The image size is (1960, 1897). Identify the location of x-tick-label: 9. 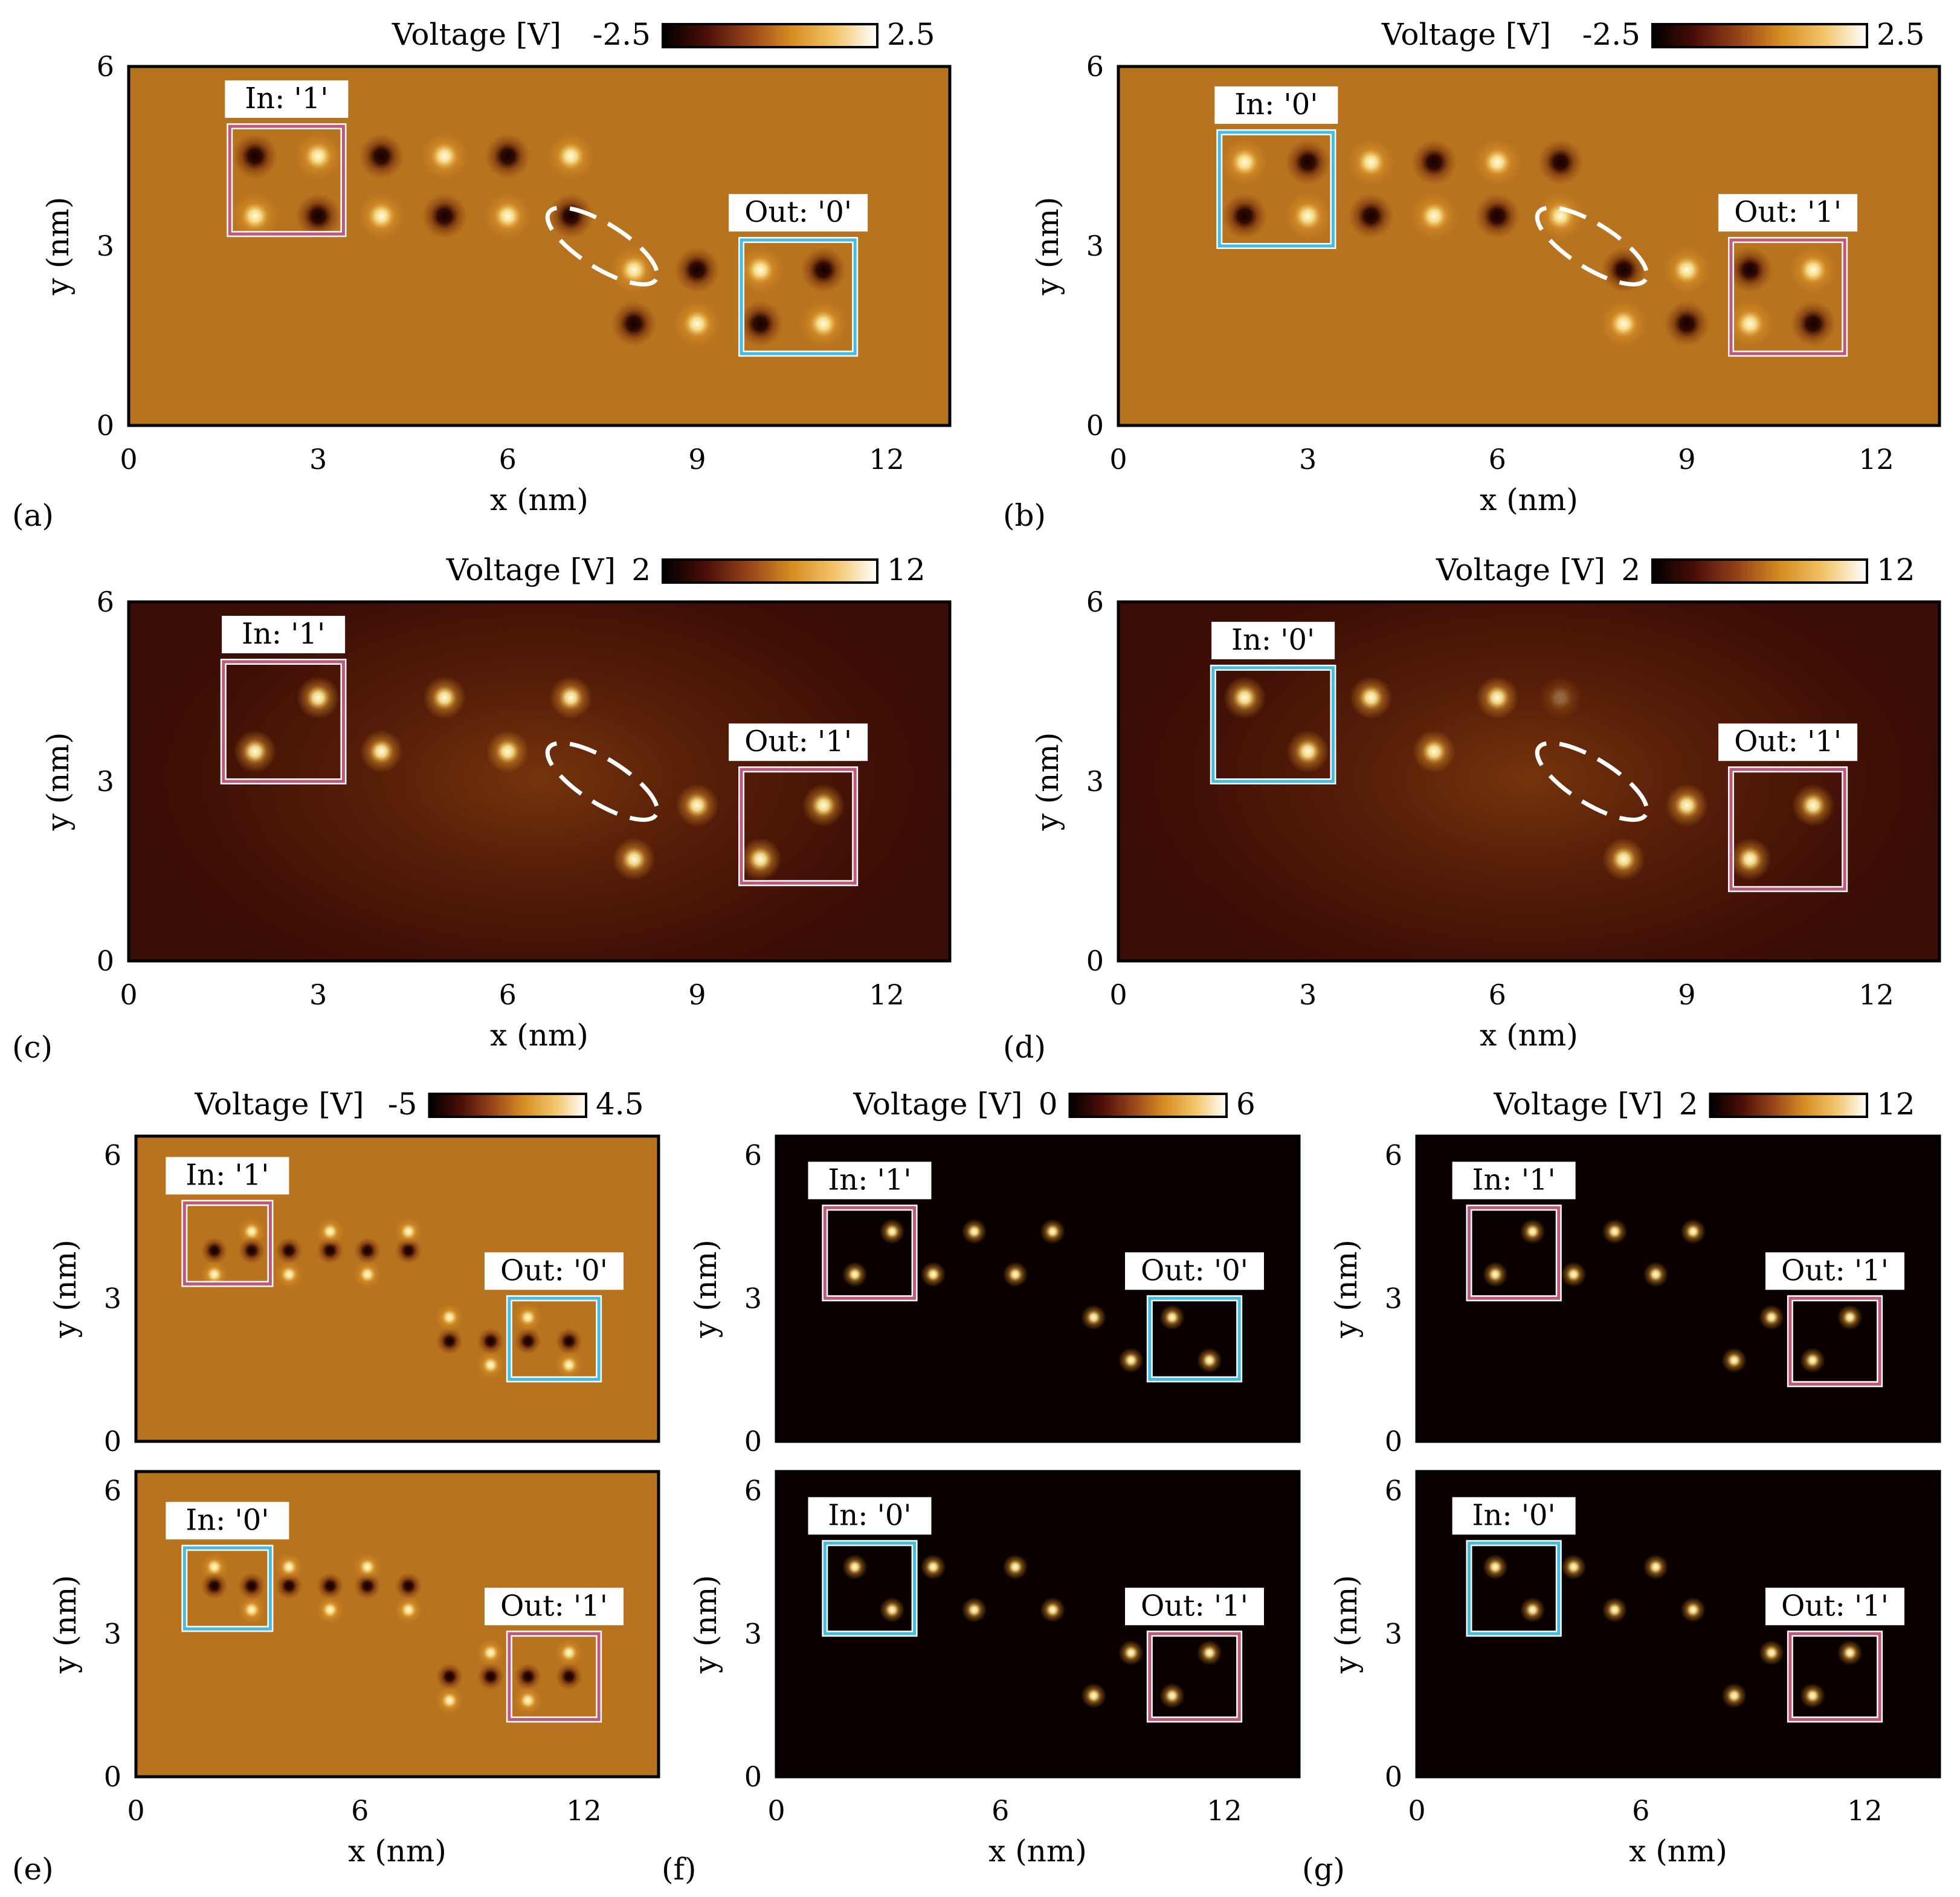
(1686, 994).